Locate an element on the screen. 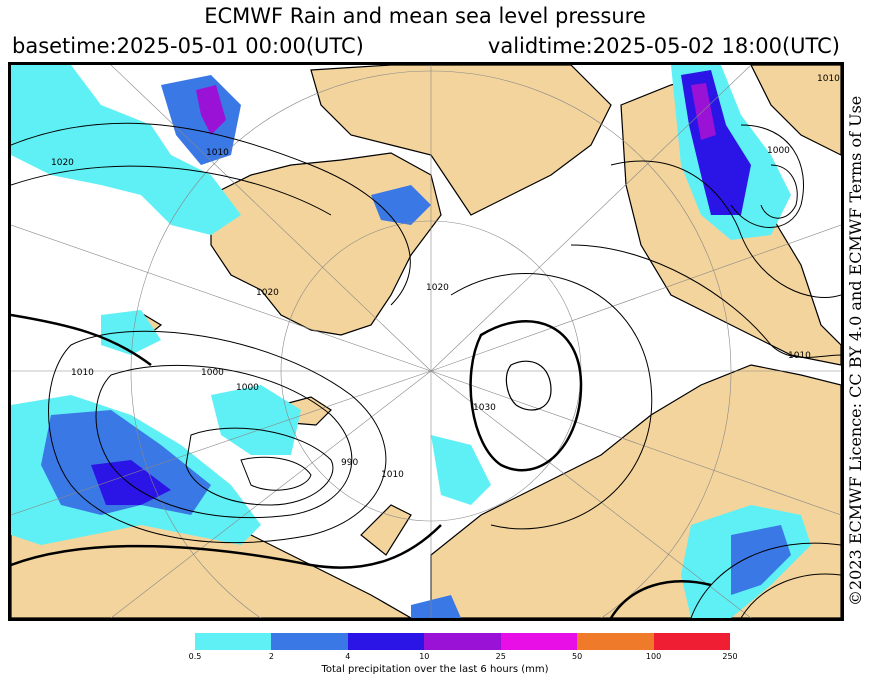  validtime-label: validtime:2025-05-02 18:00(UTC) is located at coordinates (663, 46).